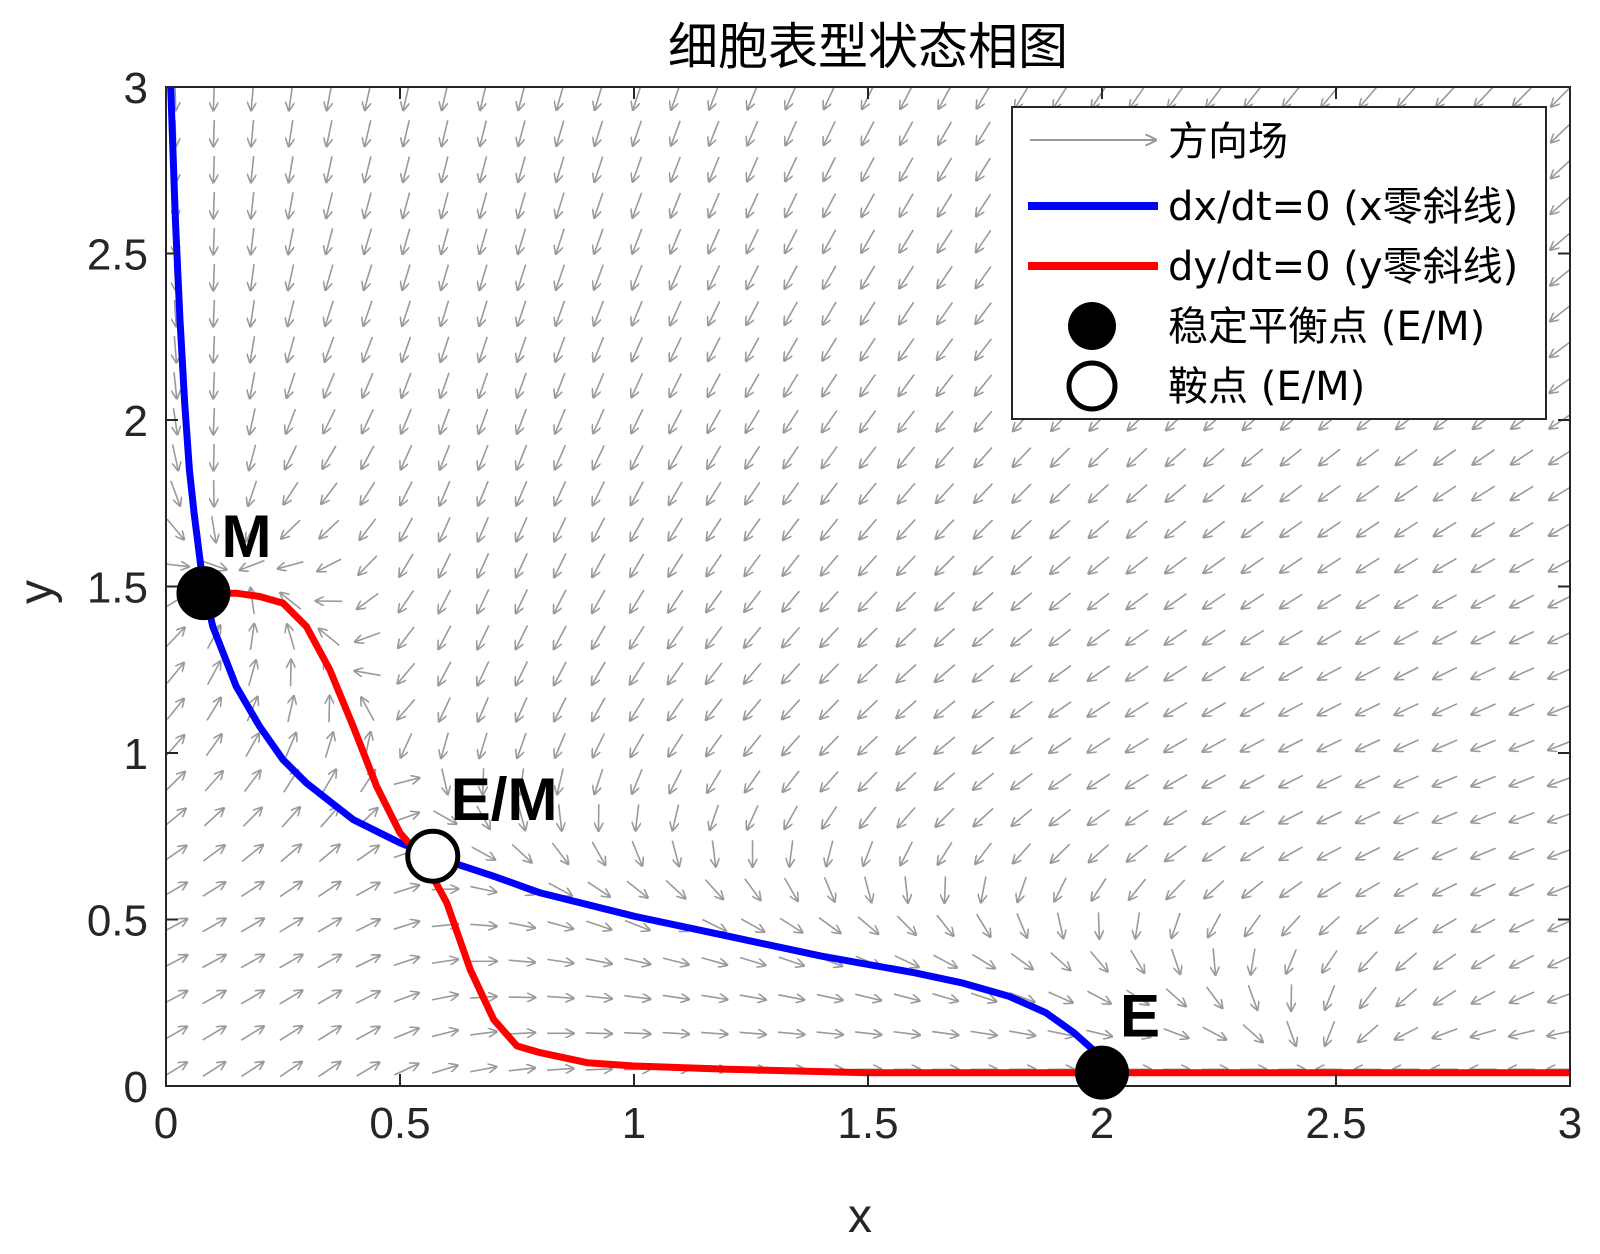 The width and height of the screenshot is (1600, 1254). What do you see at coordinates (166, 1123) in the screenshot?
I see `x-tick-label: 0` at bounding box center [166, 1123].